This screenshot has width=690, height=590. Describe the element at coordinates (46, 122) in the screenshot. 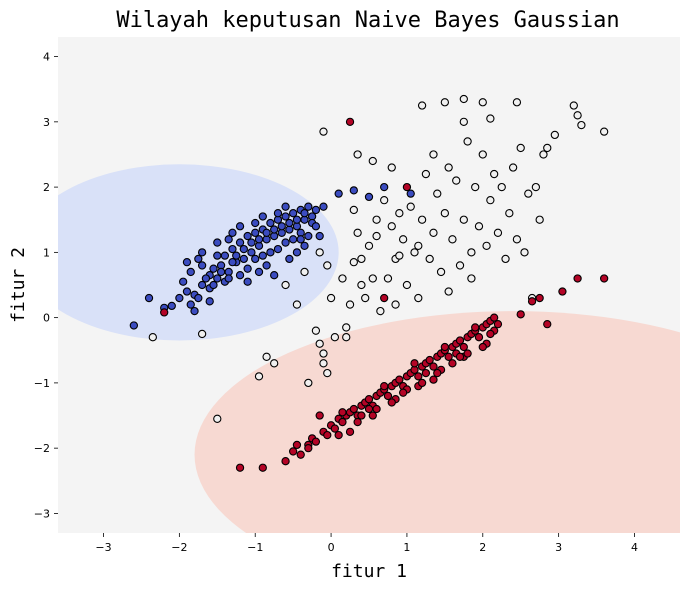

I see `y-tick-label: 3` at that location.